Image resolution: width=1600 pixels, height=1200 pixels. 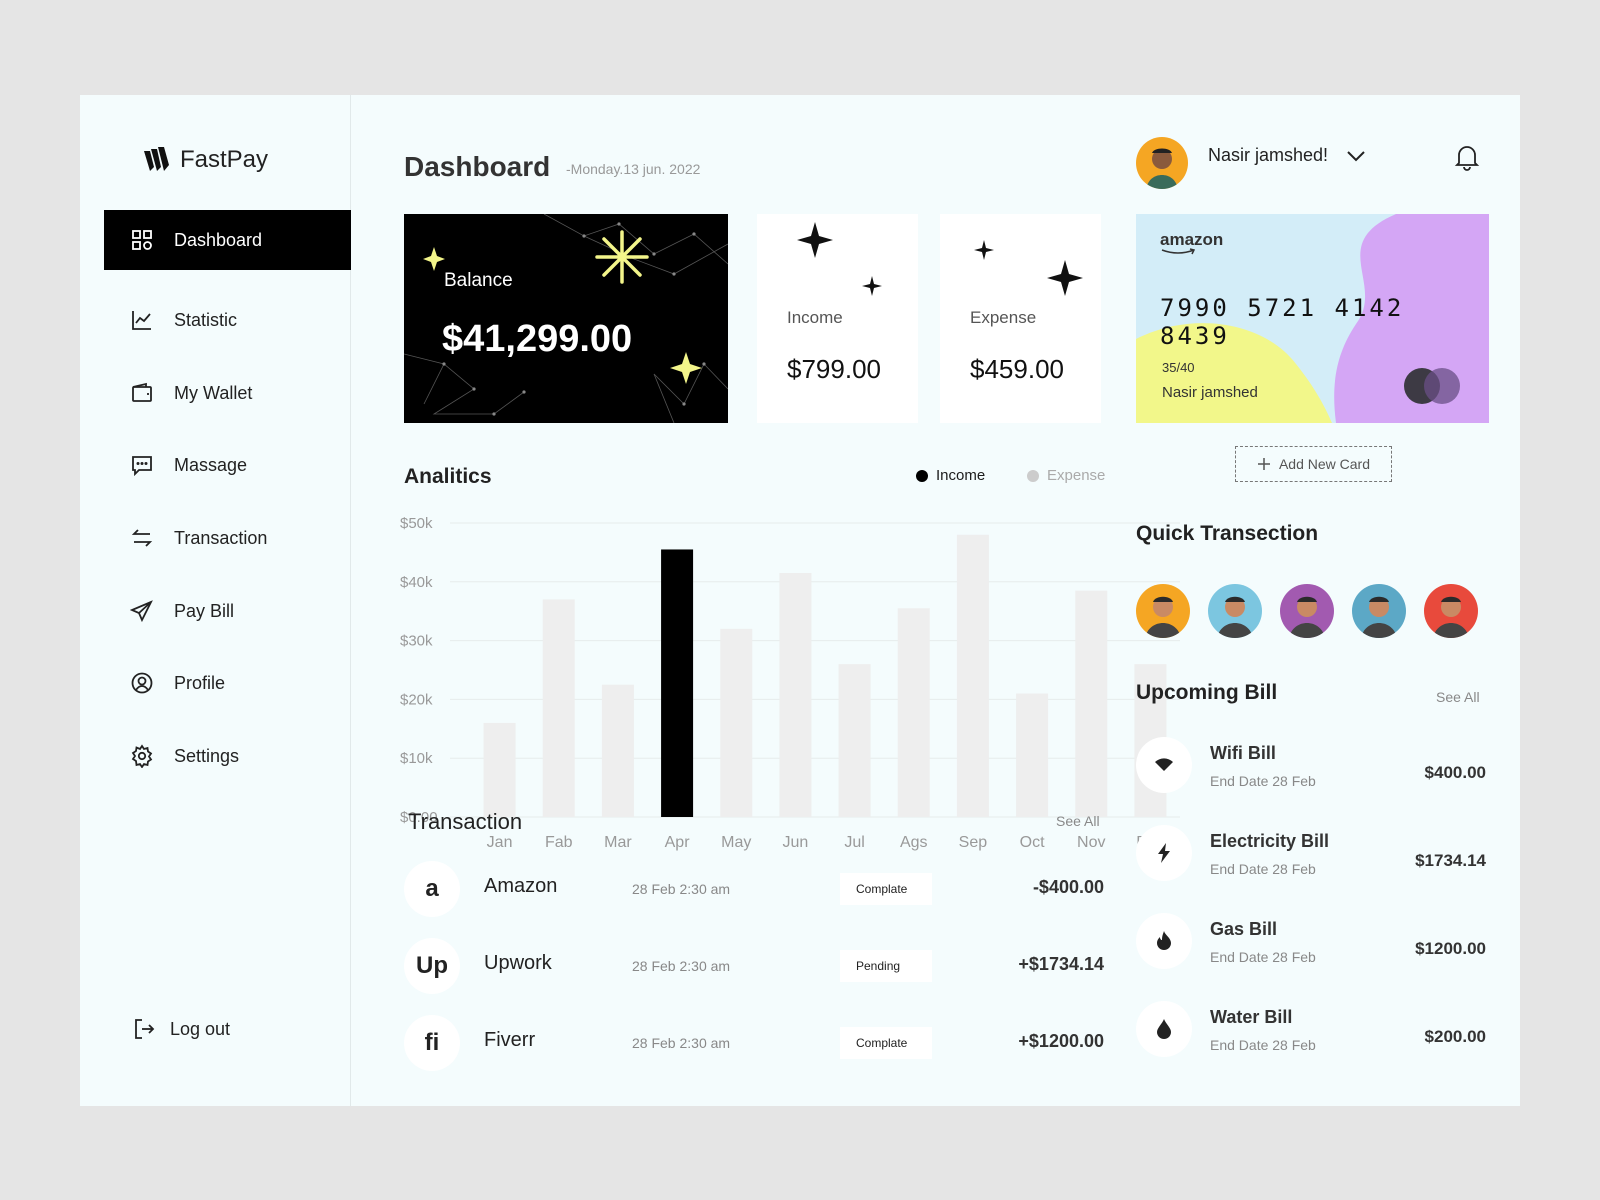 What do you see at coordinates (227, 465) in the screenshot?
I see `sidebar-item-massage: Massage` at bounding box center [227, 465].